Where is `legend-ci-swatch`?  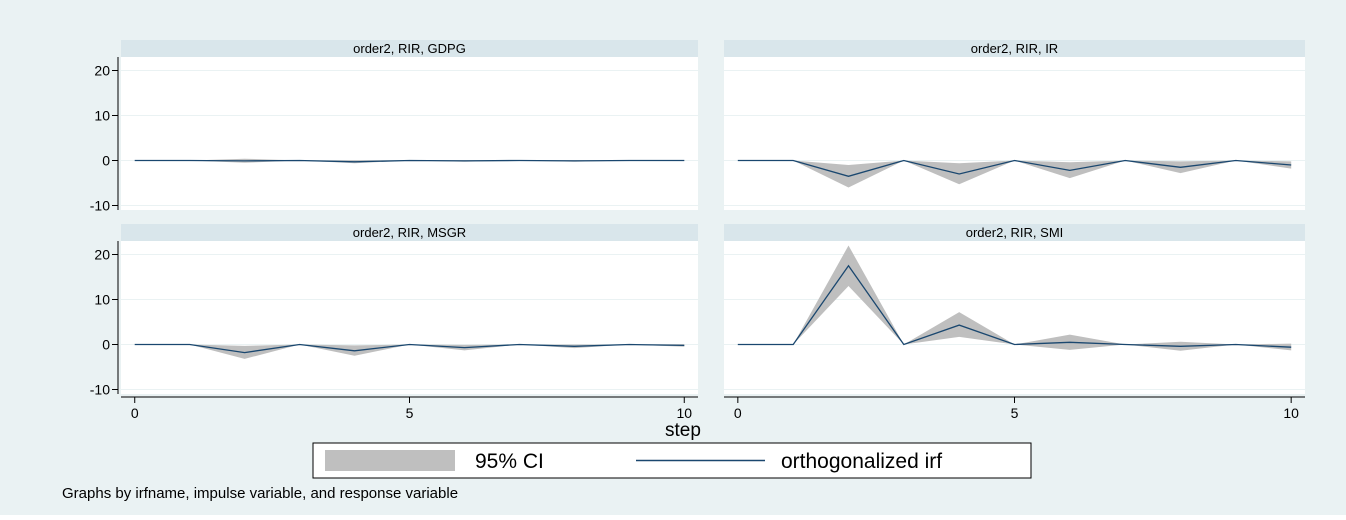 legend-ci-swatch is located at coordinates (390, 460).